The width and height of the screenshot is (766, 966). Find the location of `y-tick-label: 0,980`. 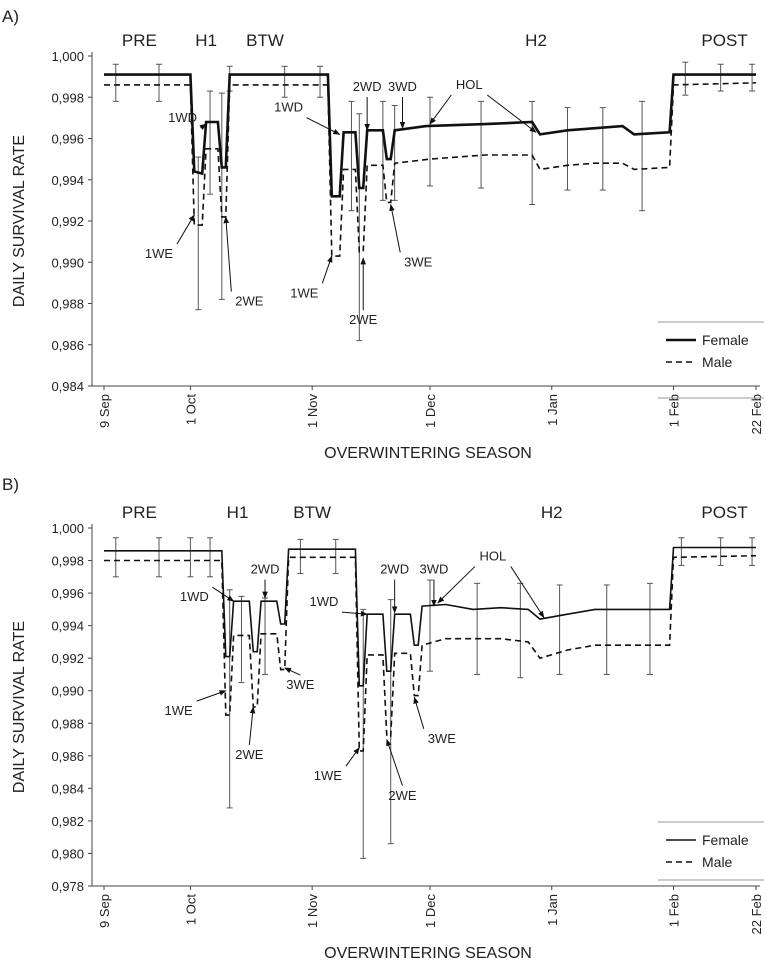

y-tick-label: 0,980 is located at coordinates (67, 853).